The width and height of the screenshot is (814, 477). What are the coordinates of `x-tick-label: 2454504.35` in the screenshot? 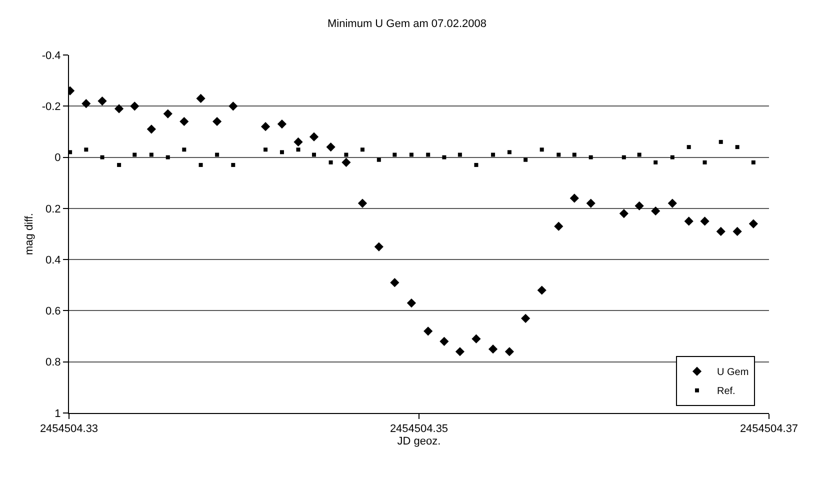 It's located at (419, 429).